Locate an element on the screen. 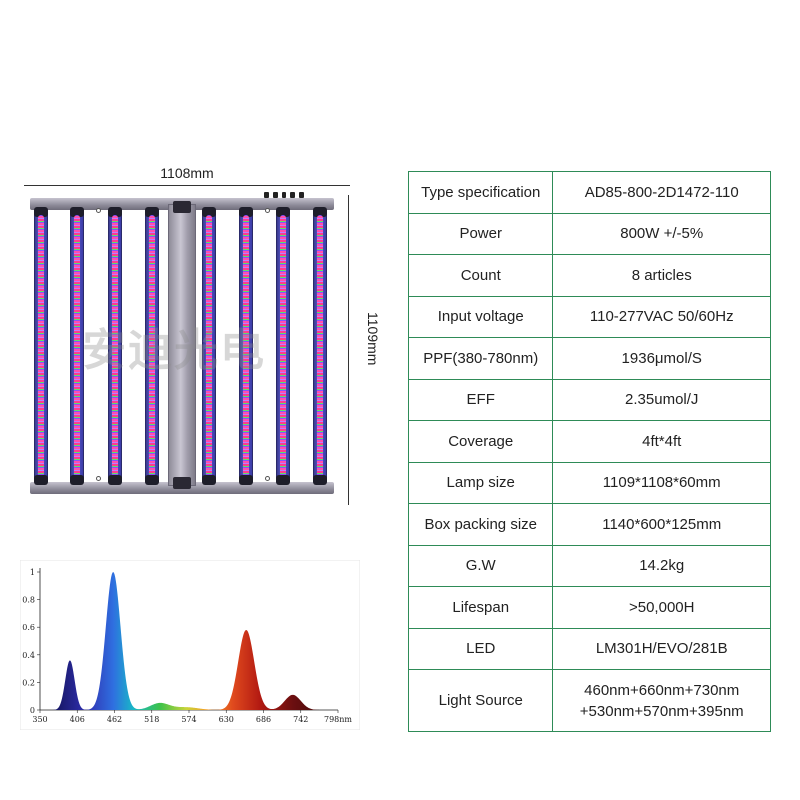  x-tick-label: 462 is located at coordinates (114, 719).